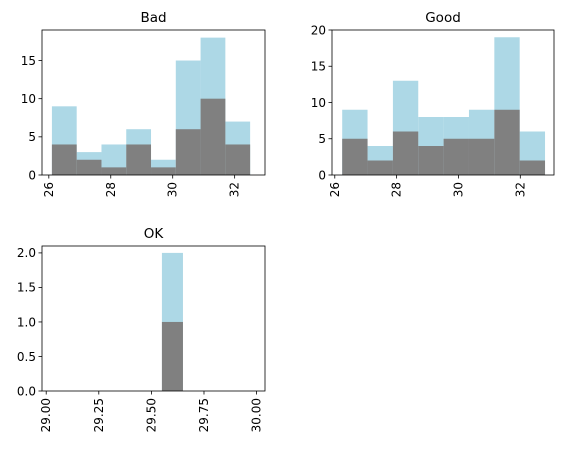  What do you see at coordinates (26, 288) in the screenshot?
I see `y-tick-label: 1.5` at bounding box center [26, 288].